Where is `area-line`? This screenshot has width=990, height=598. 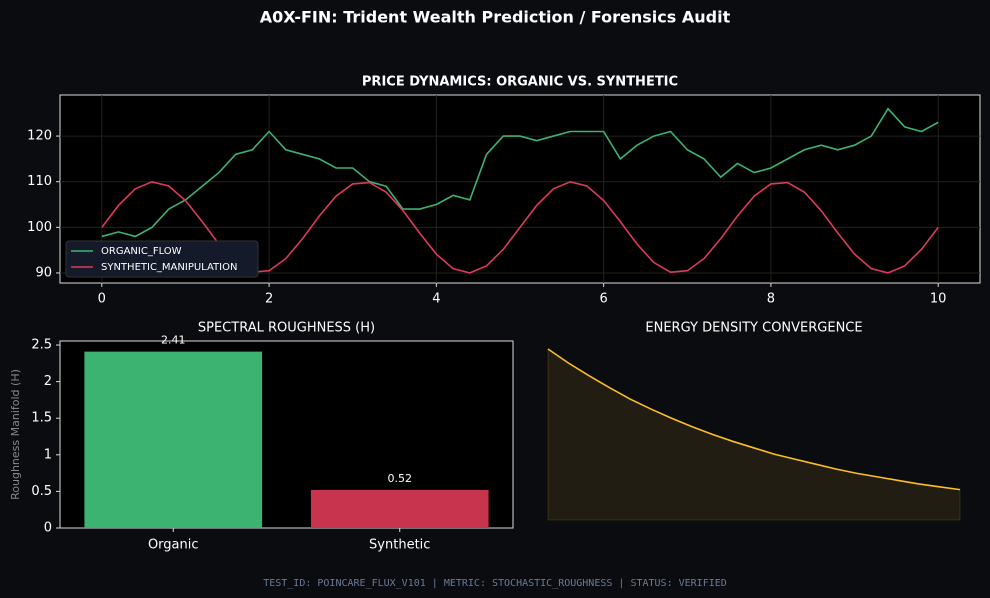
area-line is located at coordinates (754, 419).